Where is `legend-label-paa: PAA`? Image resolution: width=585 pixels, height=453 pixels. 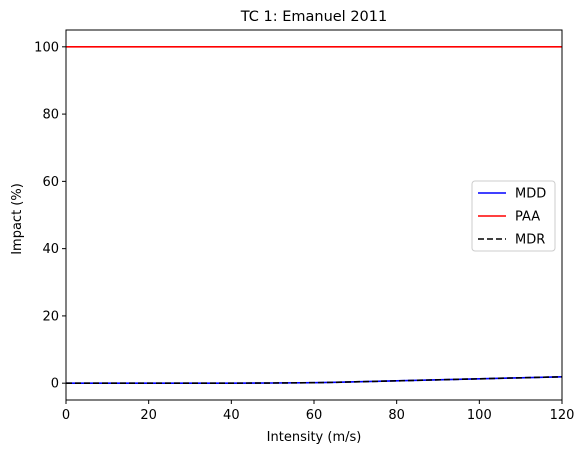 legend-label-paa: PAA is located at coordinates (527, 217).